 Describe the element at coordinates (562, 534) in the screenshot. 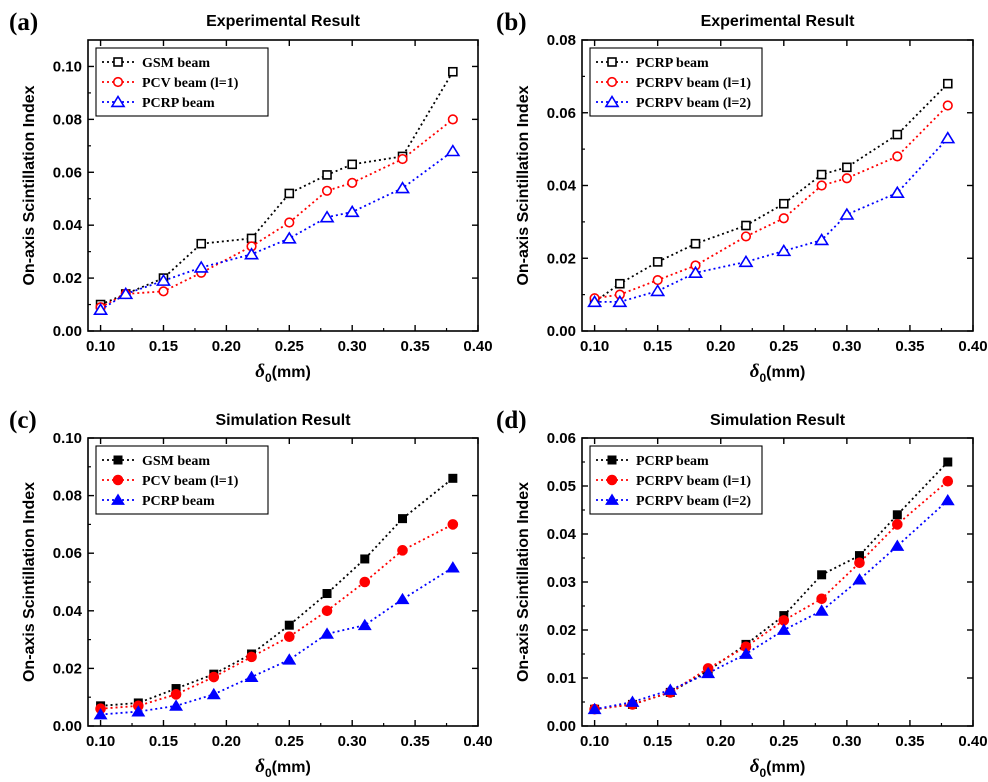

I see `y-tick-label: 0.04` at that location.